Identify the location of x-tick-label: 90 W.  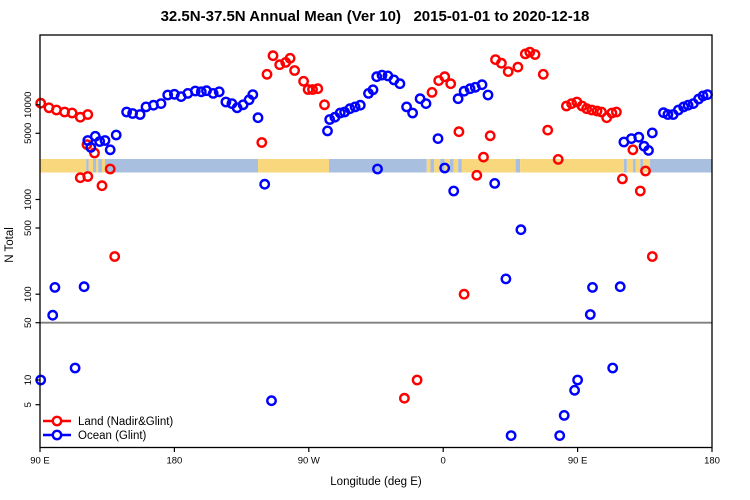
(309, 461).